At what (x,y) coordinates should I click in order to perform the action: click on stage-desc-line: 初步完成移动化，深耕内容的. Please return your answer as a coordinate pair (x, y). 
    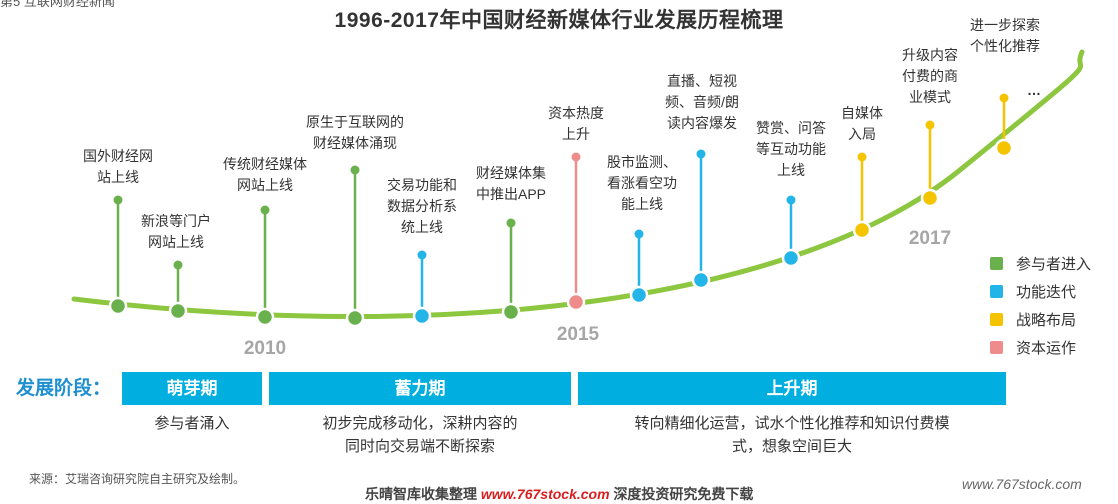
    Looking at the image, I should click on (420, 423).